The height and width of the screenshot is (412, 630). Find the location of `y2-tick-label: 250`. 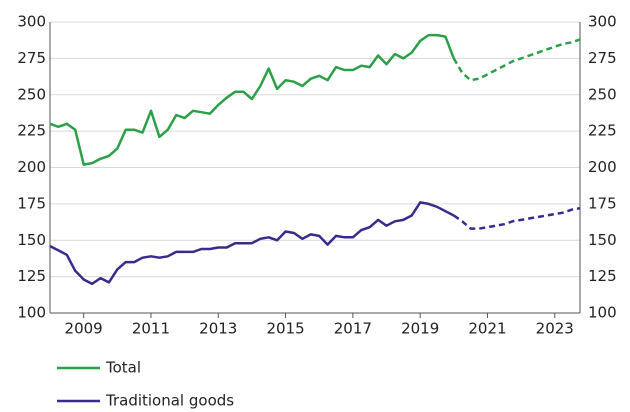

y2-tick-label: 250 is located at coordinates (602, 94).